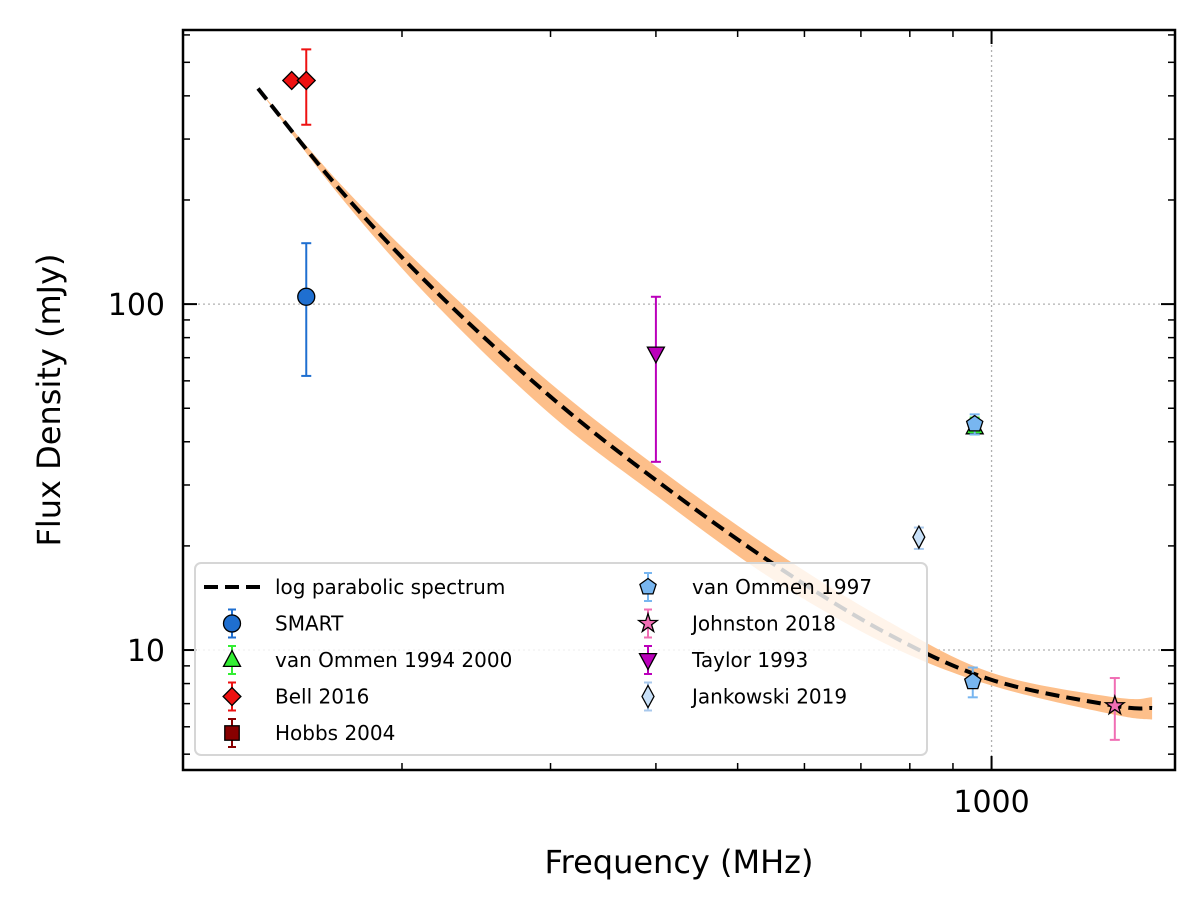 The width and height of the screenshot is (1204, 914). I want to click on legend-entry: Jankowski 2019, so click(744, 696).